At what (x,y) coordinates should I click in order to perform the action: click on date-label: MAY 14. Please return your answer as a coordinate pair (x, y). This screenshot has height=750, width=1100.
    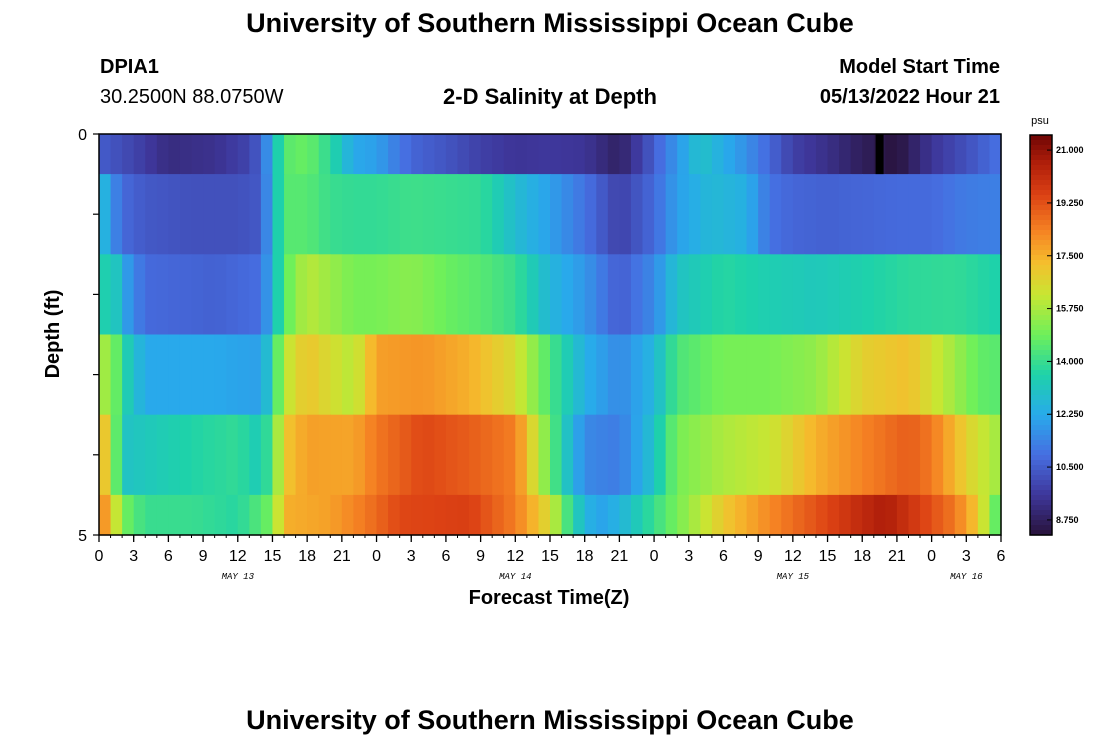
    Looking at the image, I should click on (515, 577).